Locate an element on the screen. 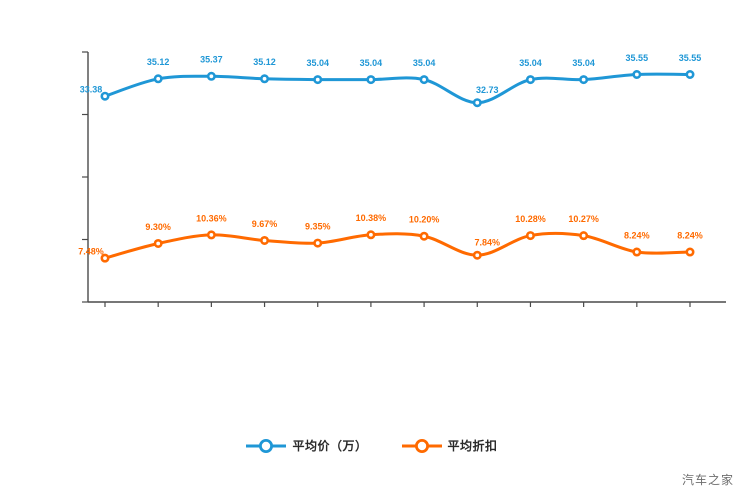 The image size is (744, 496). legend-label-price: 平均价（万） is located at coordinates (330, 446).